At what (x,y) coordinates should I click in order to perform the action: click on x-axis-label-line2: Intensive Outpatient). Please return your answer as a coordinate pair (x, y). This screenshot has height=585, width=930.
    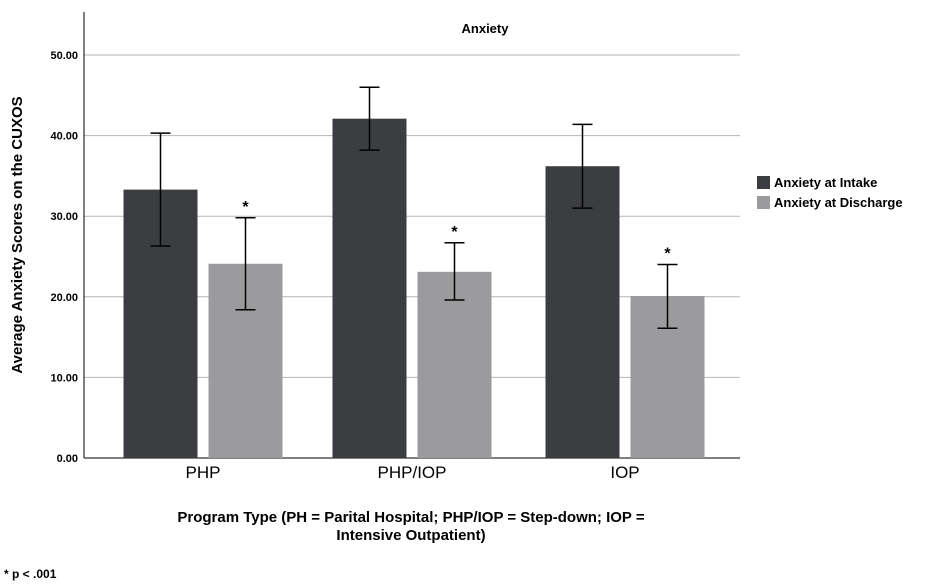
    Looking at the image, I should click on (410, 535).